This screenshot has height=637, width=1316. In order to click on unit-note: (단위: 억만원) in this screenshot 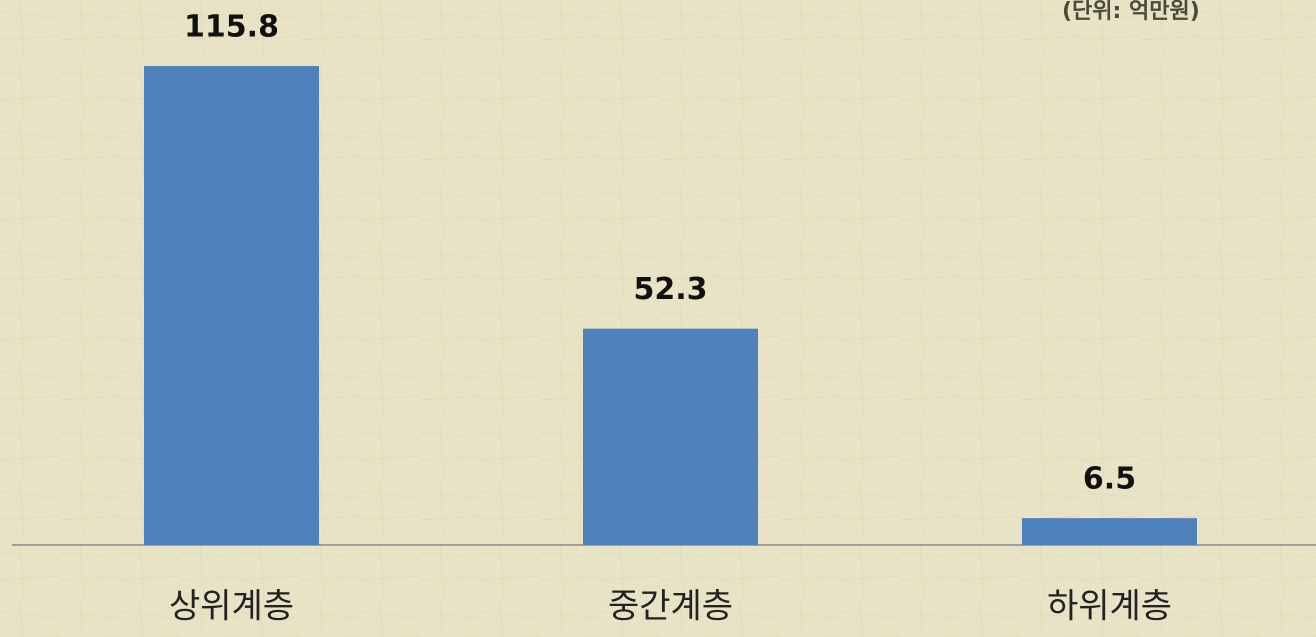, I will do `click(1131, 12)`.